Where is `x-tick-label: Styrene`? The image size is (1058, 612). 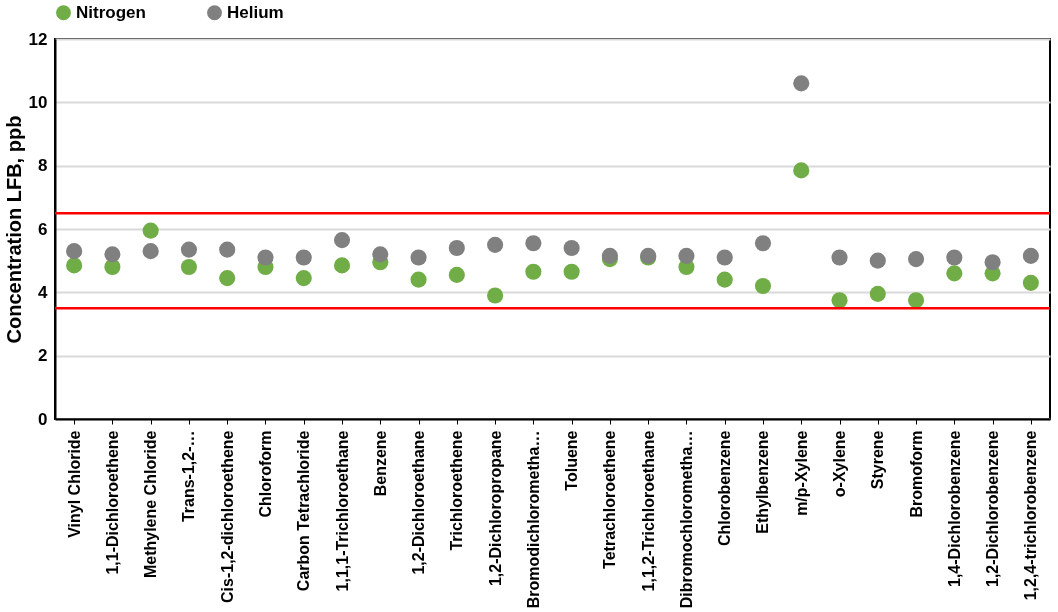 x-tick-label: Styrene is located at coordinates (878, 460).